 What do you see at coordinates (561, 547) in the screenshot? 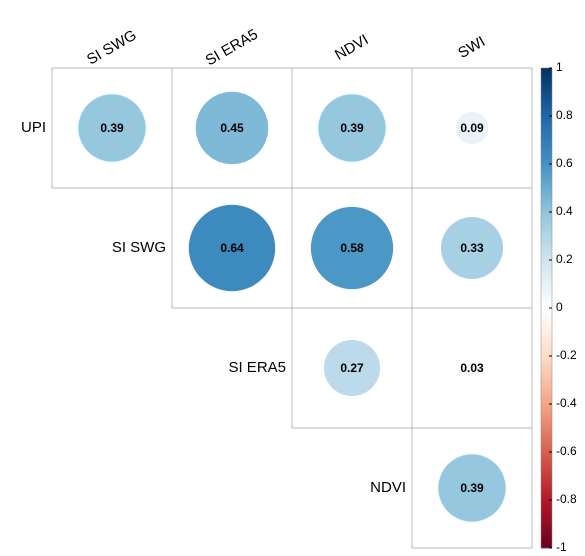
I see `colorbar-tick-label: -1` at bounding box center [561, 547].